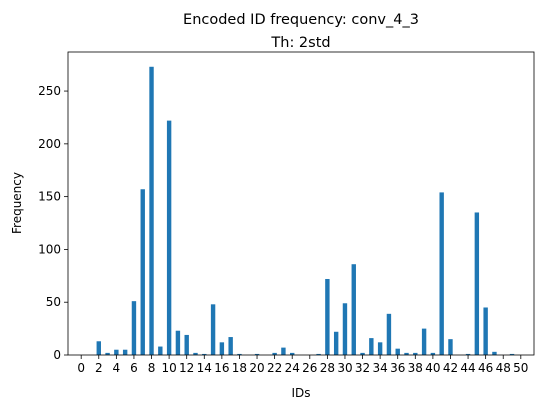 This screenshot has width=540, height=412. What do you see at coordinates (81, 368) in the screenshot?
I see `x-tick-label: 0` at bounding box center [81, 368].